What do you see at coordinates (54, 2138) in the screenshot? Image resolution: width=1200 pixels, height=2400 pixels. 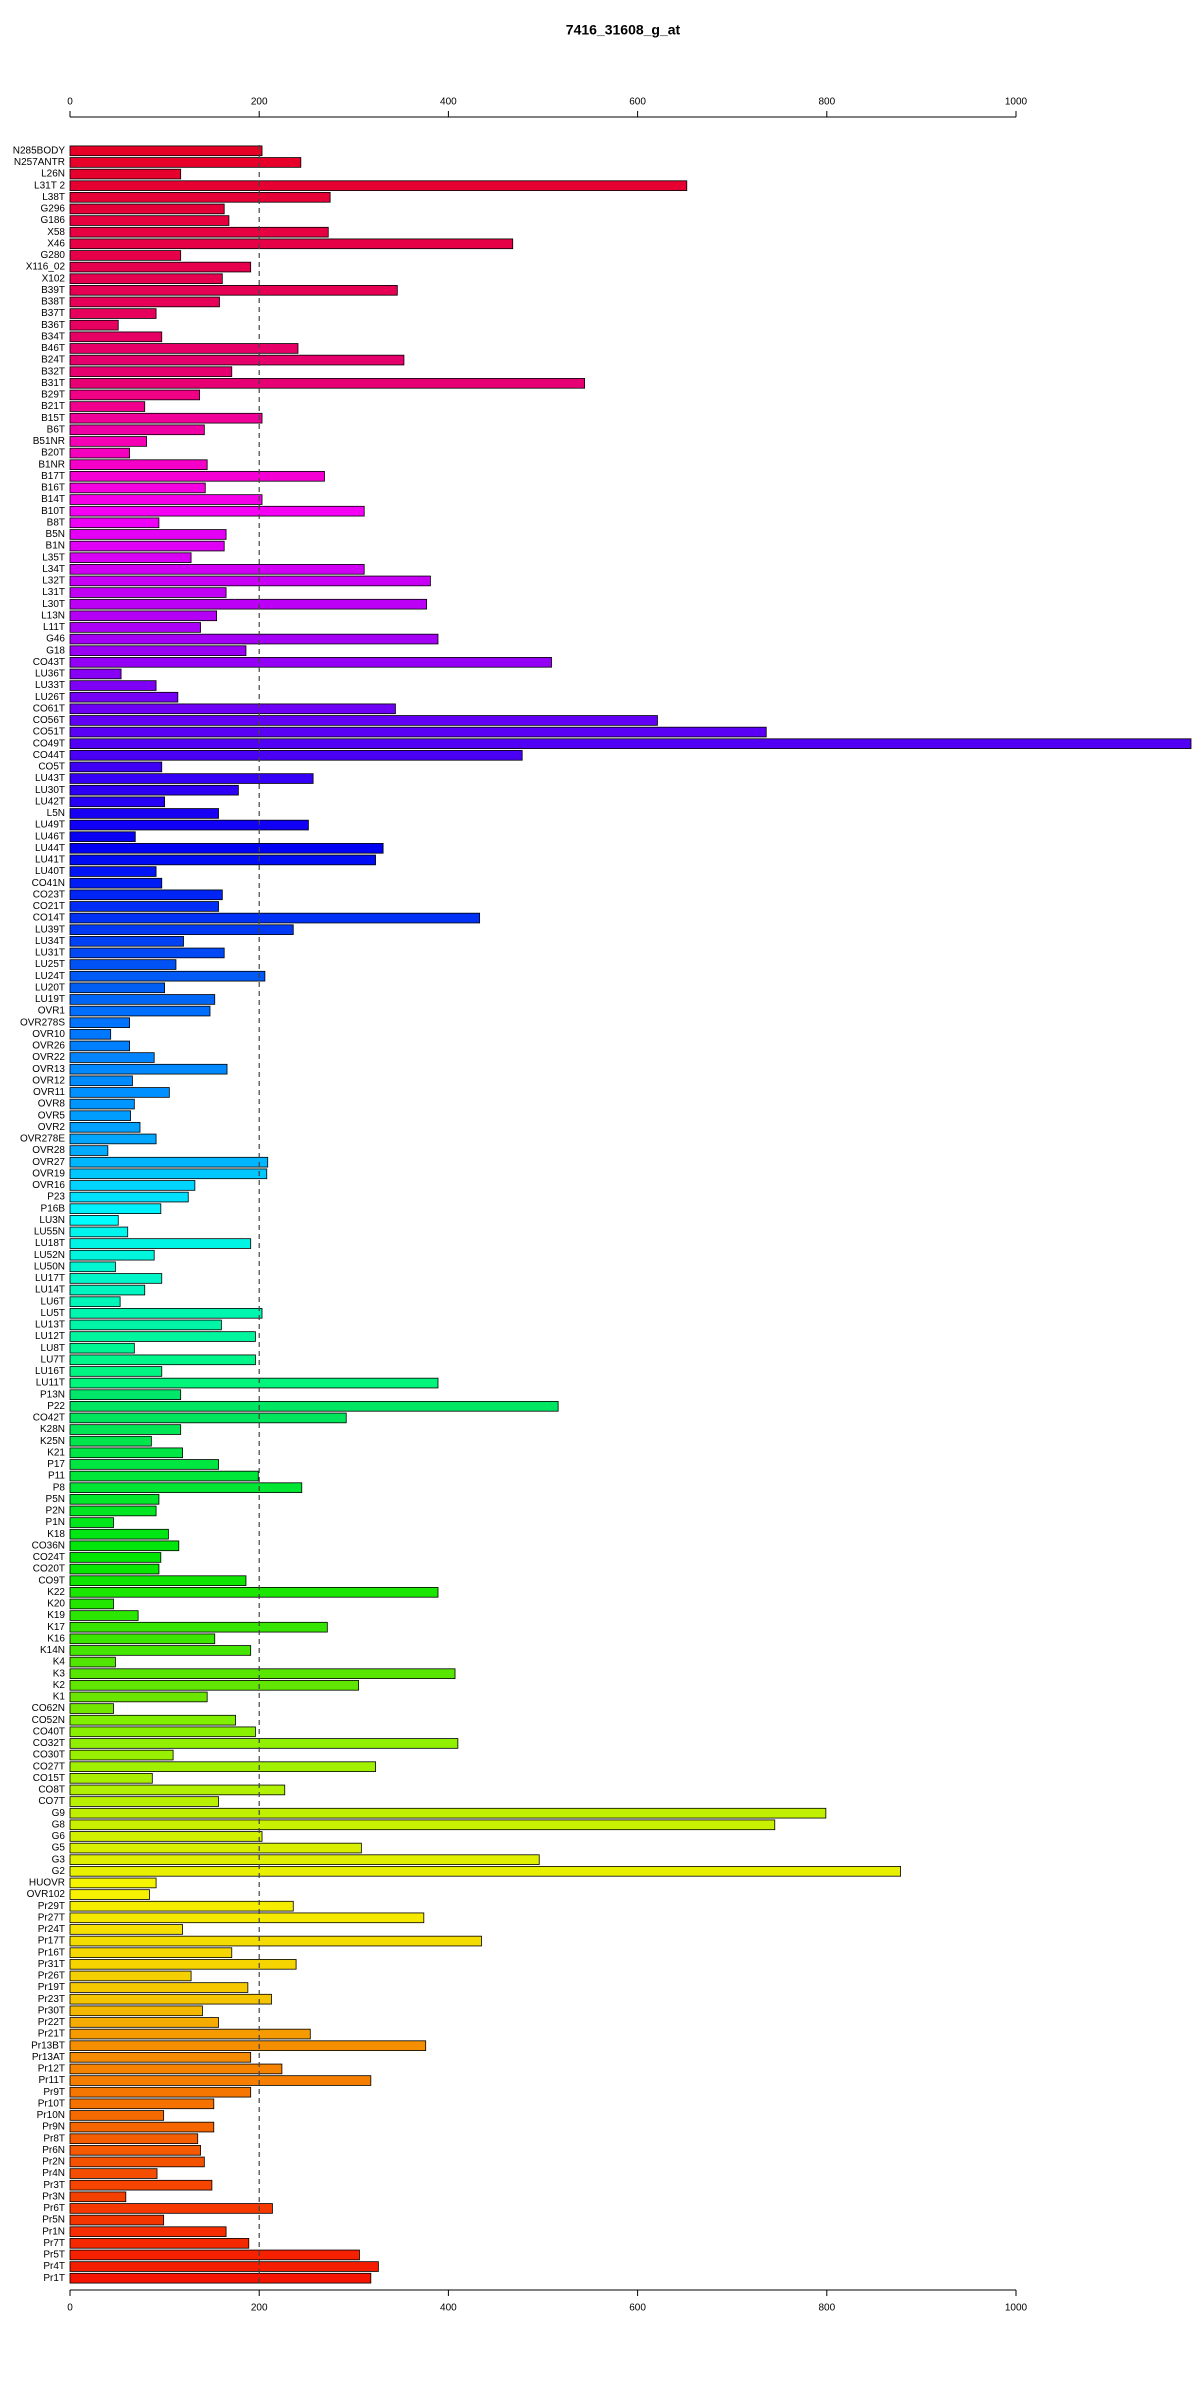 I see `y-tick-label: Pr8T` at bounding box center [54, 2138].